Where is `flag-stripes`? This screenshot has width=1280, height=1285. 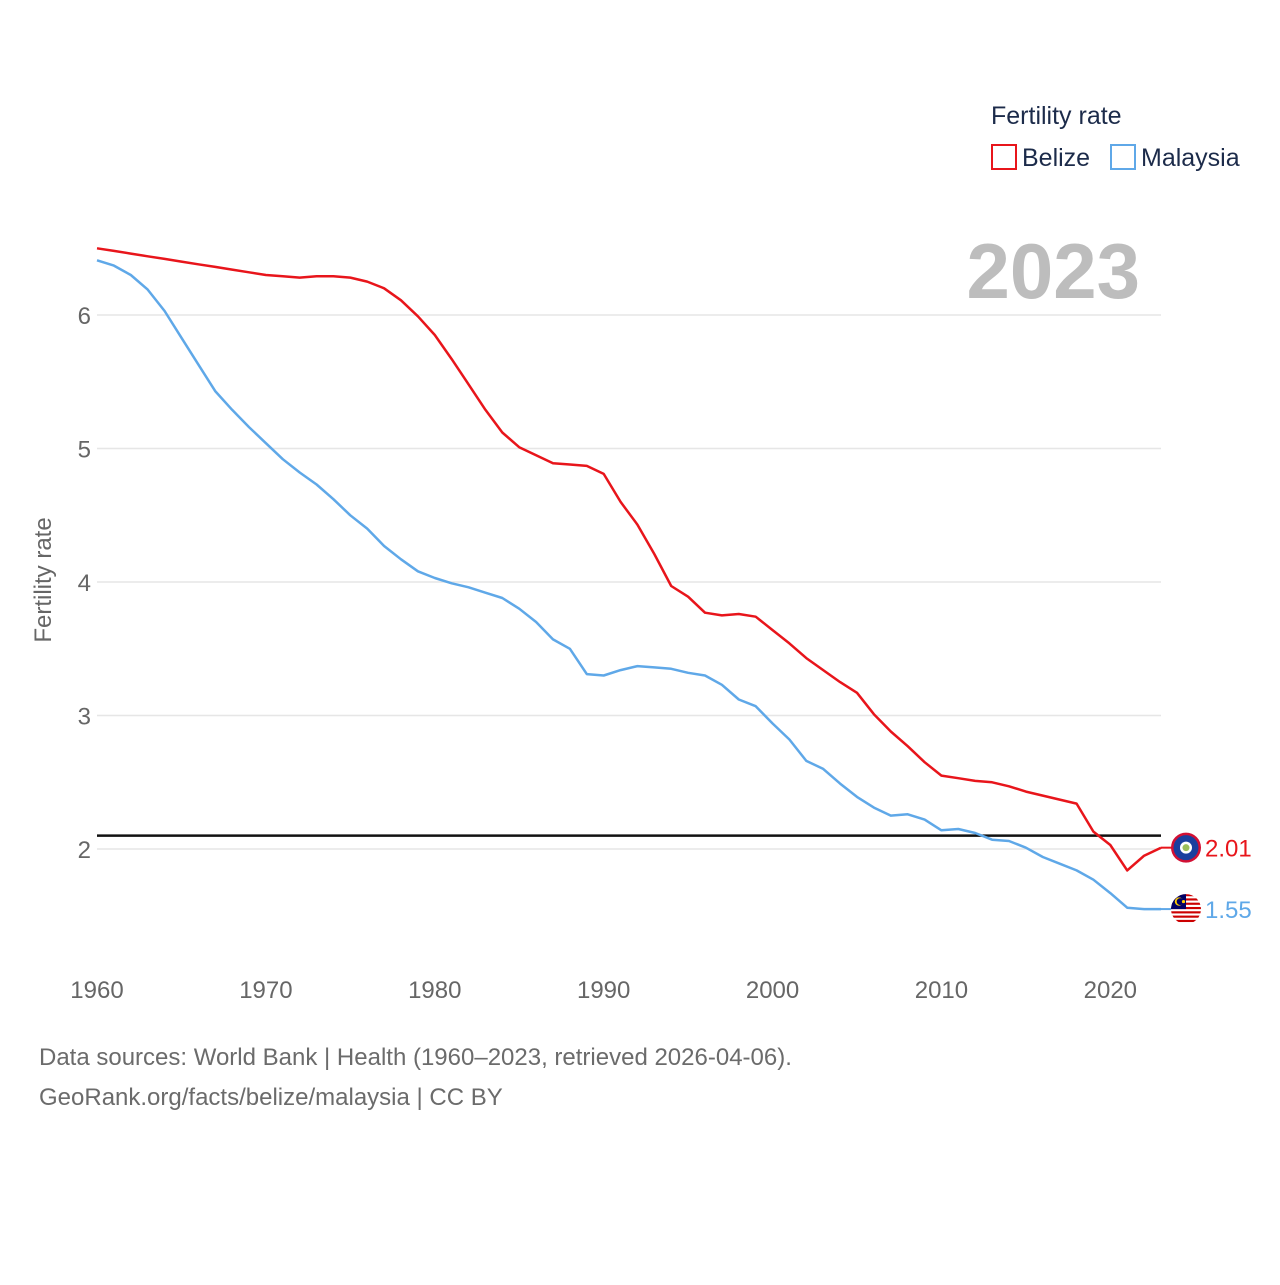
flag-stripes is located at coordinates (1186, 909).